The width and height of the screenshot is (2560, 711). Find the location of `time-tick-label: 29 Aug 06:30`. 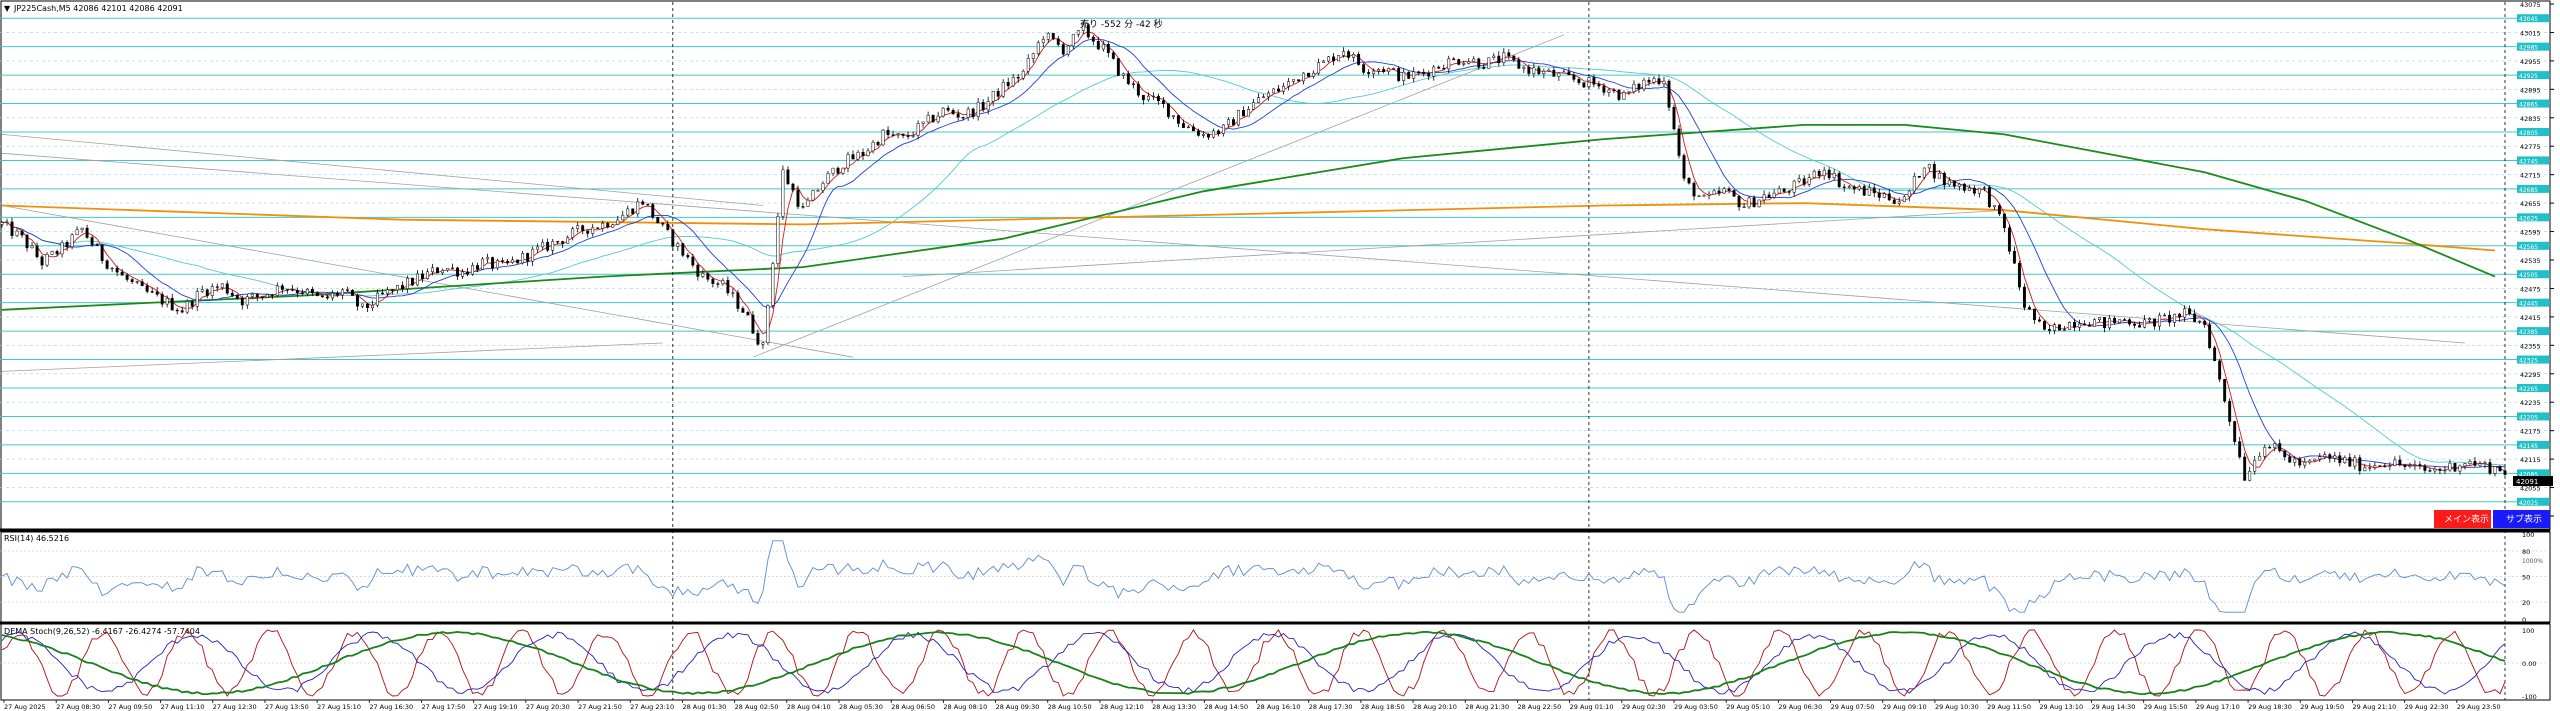

time-tick-label: 29 Aug 06:30 is located at coordinates (1800, 707).